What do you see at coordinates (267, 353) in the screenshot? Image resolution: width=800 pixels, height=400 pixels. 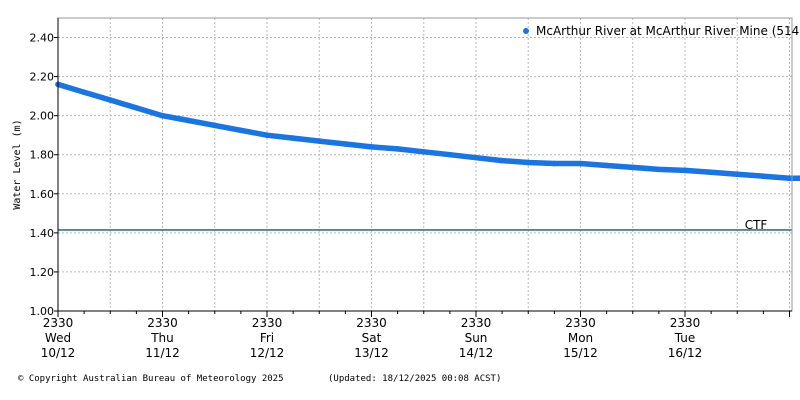 I see `x-tick-date: 12/12` at bounding box center [267, 353].